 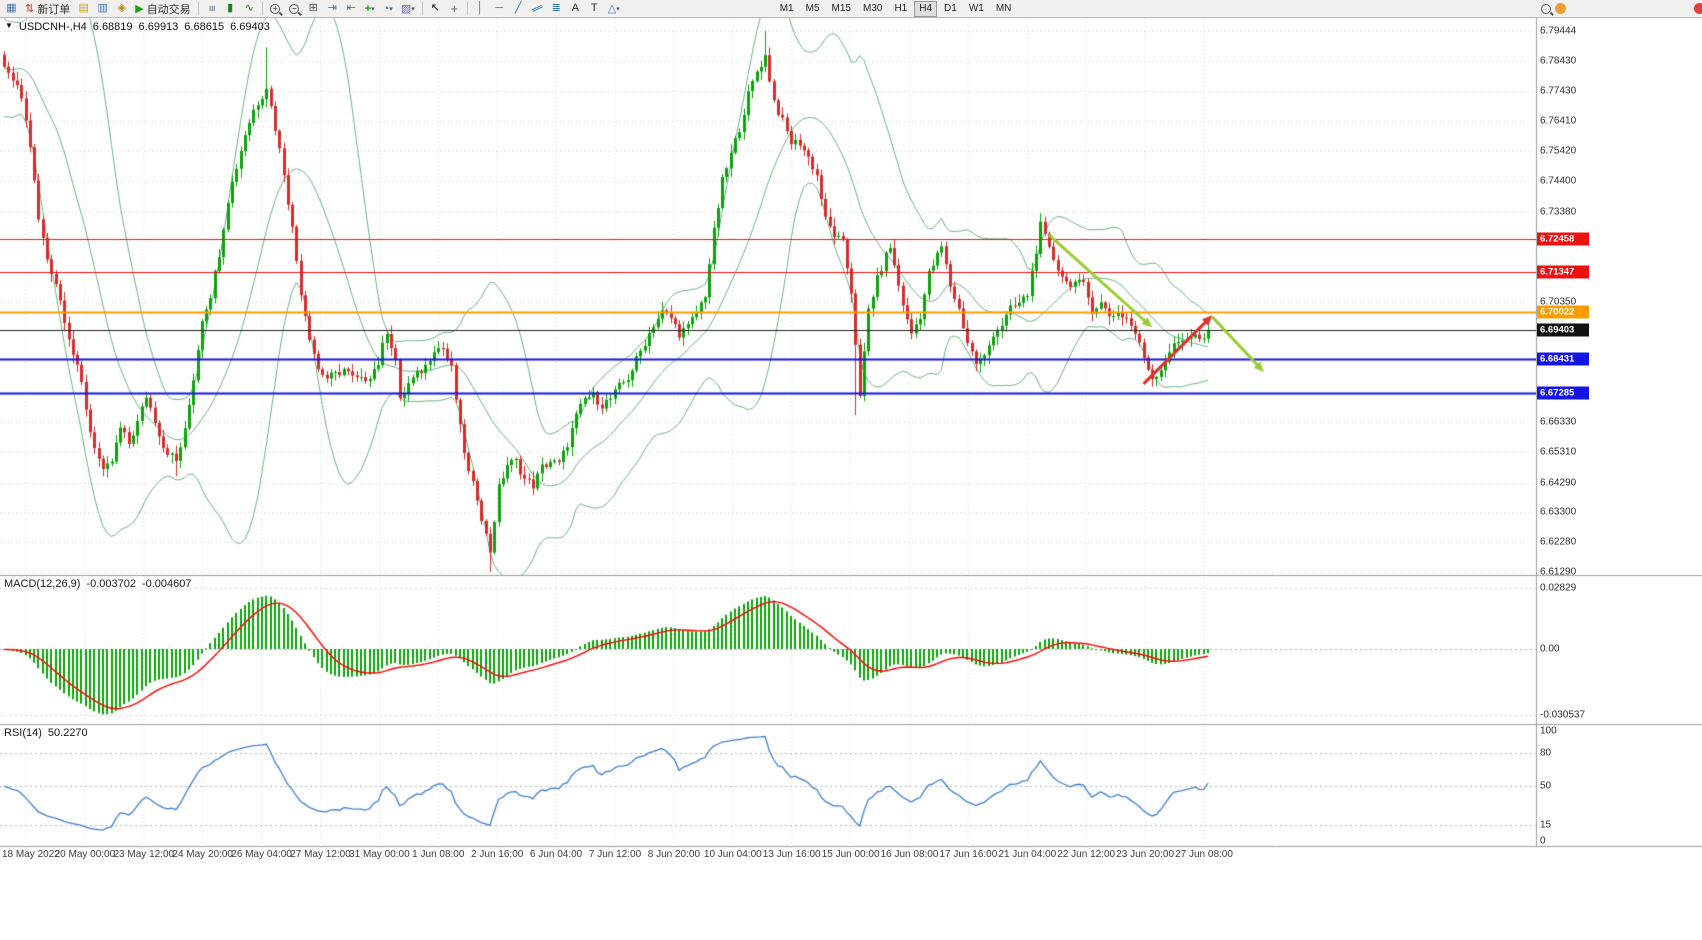 I want to click on periods-button: ◔ ▾, so click(x=388, y=9).